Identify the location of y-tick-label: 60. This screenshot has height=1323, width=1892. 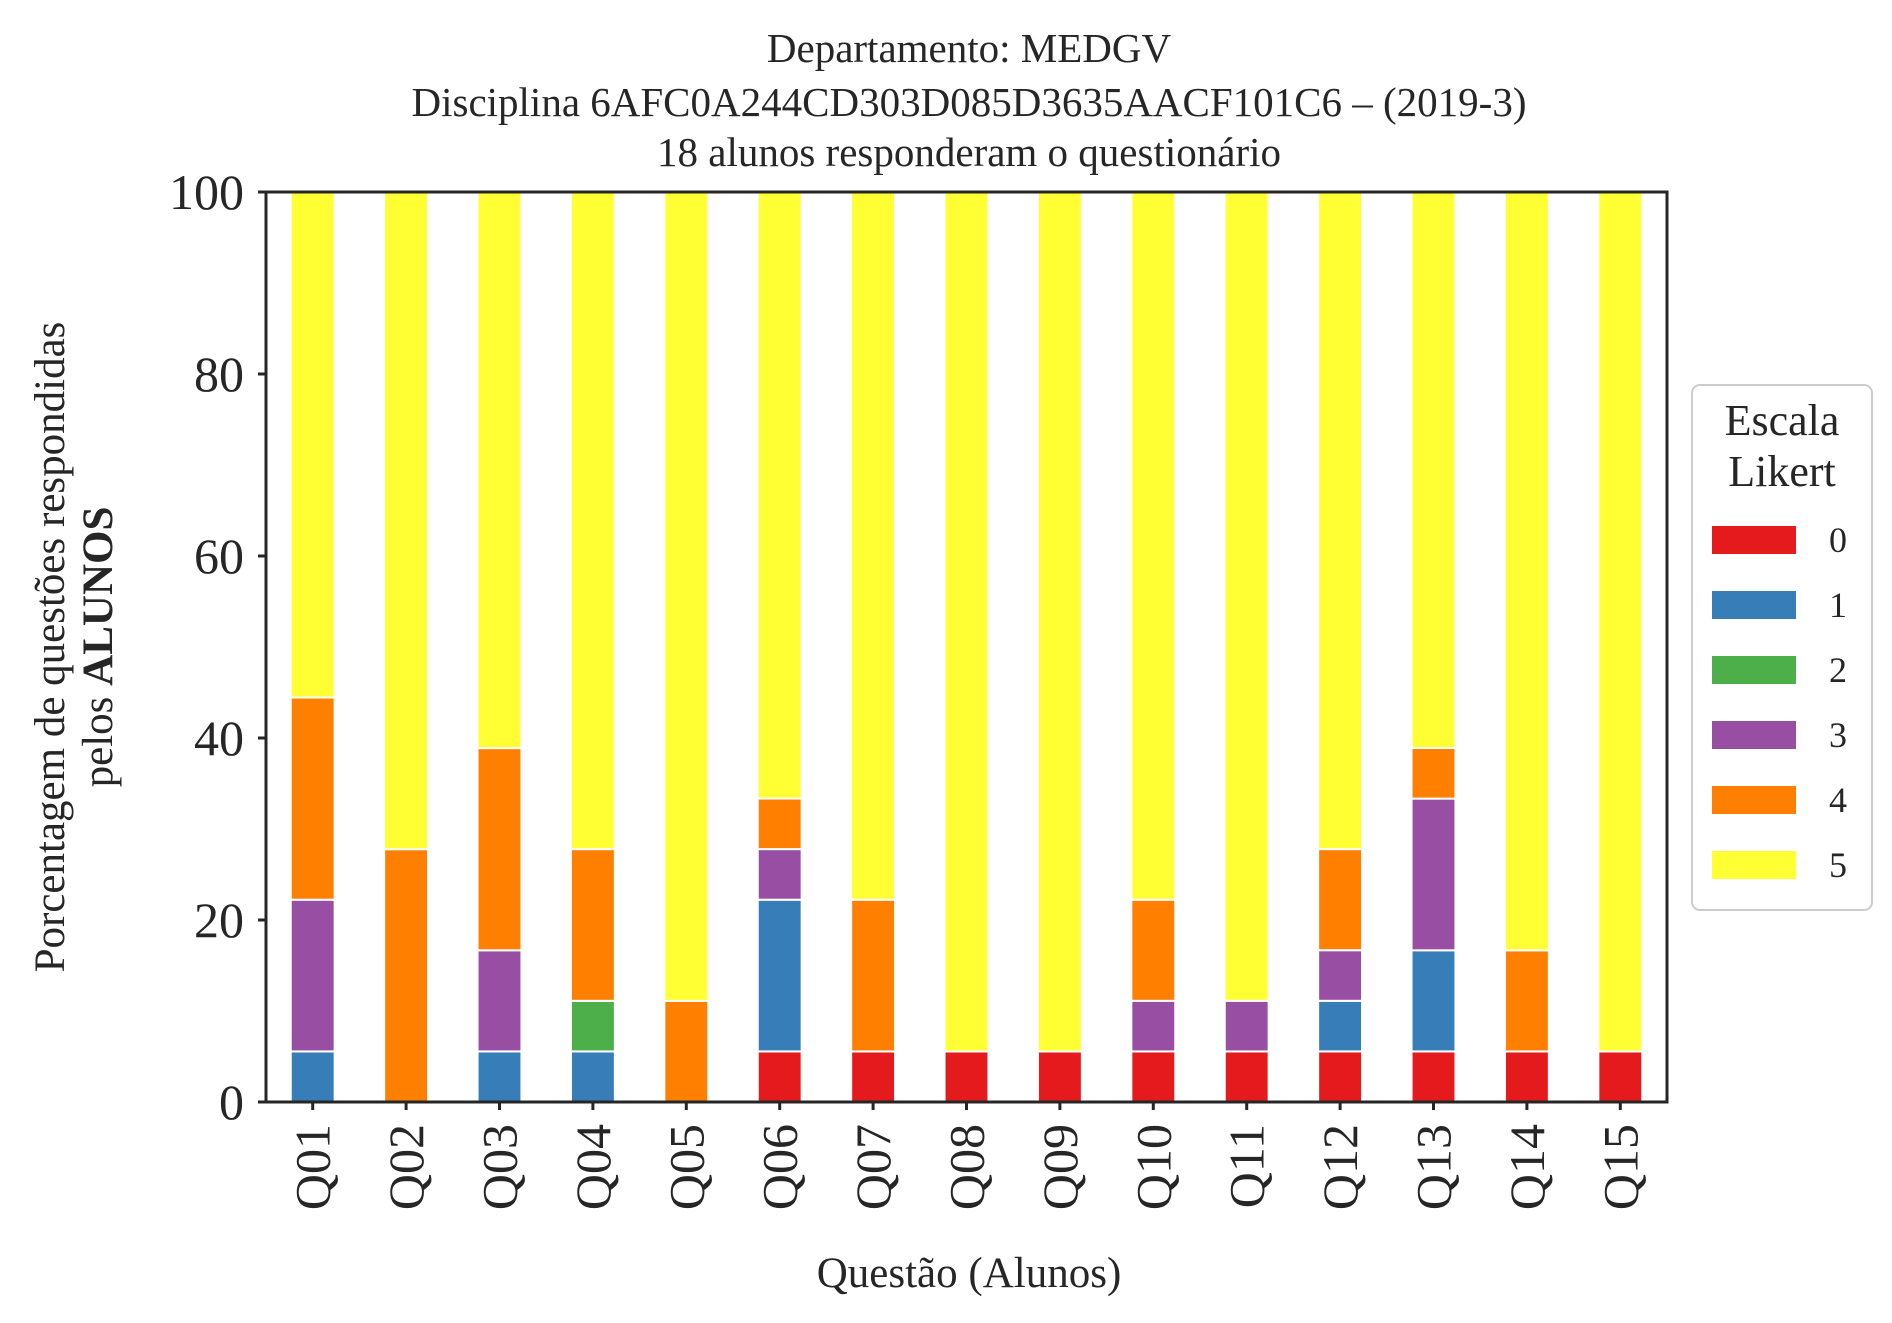
(219, 556).